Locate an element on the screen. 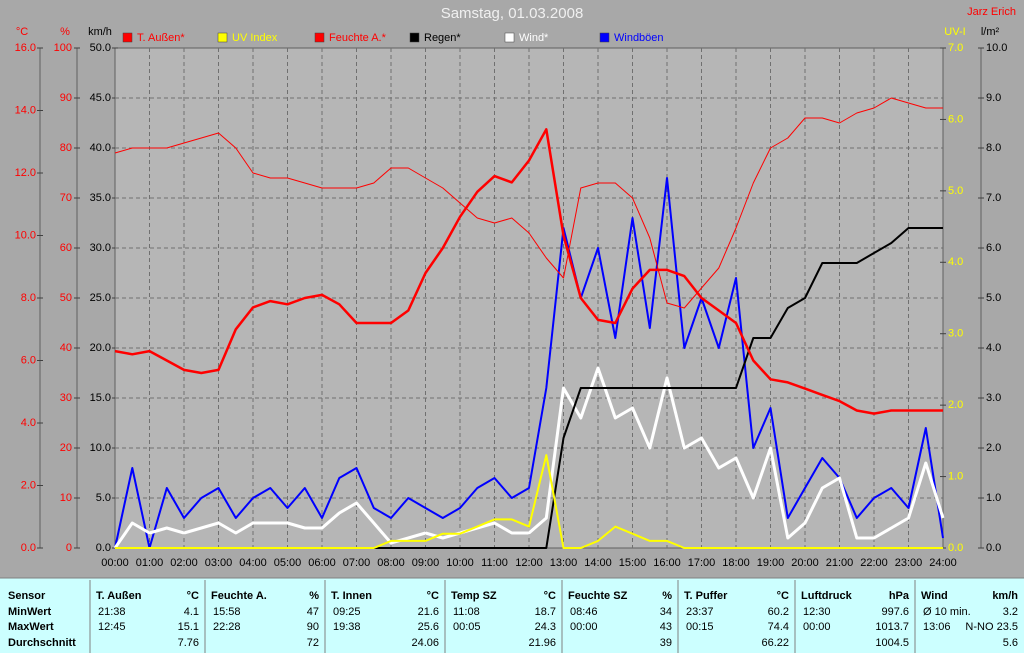 Image resolution: width=1024 pixels, height=653 pixels. cell-time: 09:25 is located at coordinates (347, 612).